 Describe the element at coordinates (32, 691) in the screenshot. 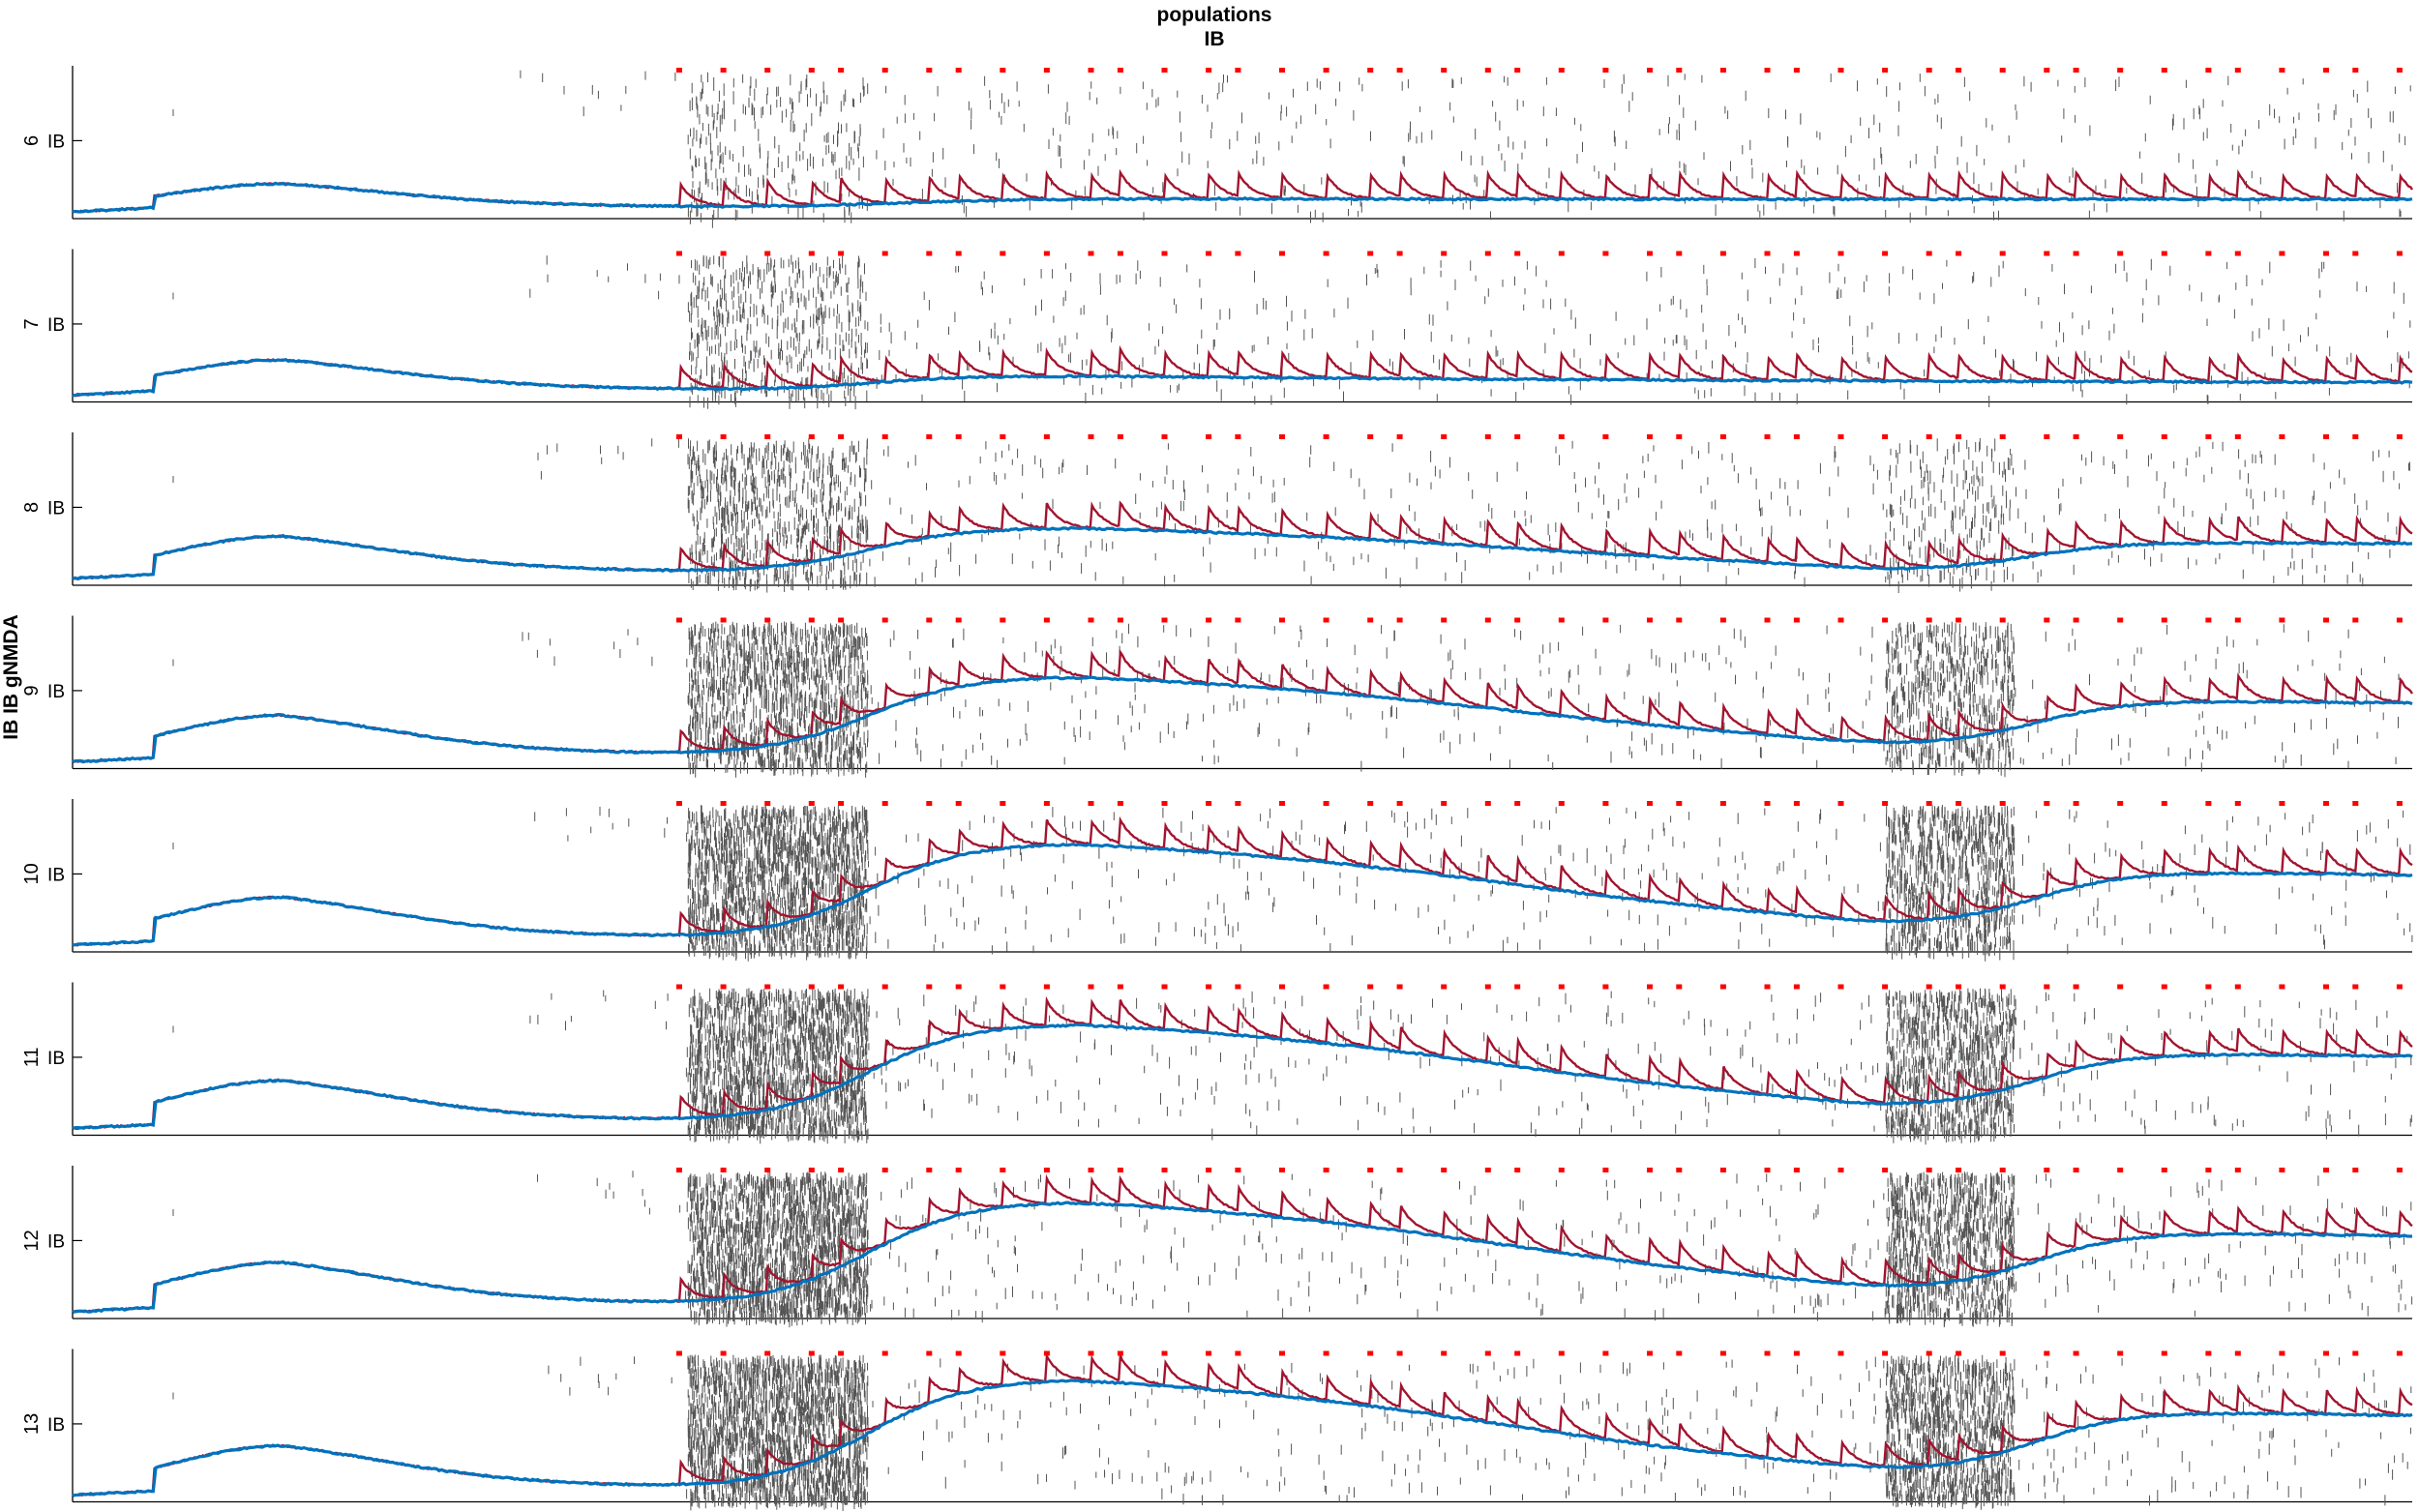

I see `panel-label: 9` at that location.